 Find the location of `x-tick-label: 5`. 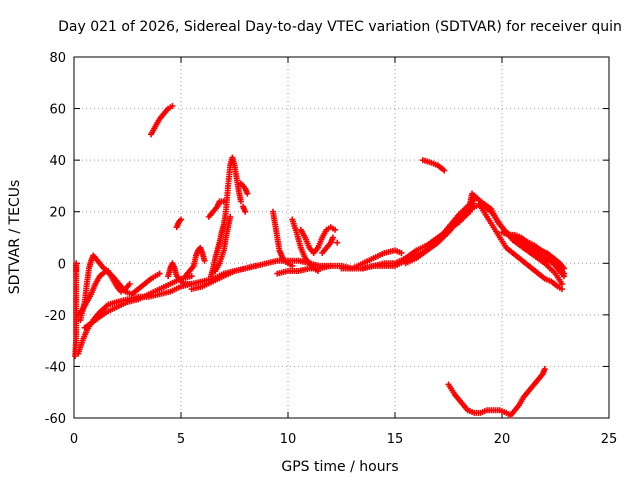

x-tick-label: 5 is located at coordinates (181, 439).